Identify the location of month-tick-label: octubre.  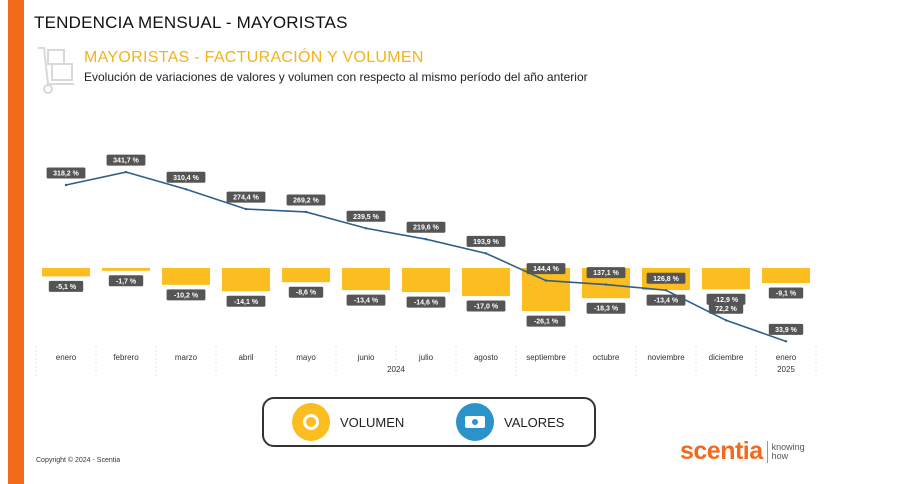
(606, 357).